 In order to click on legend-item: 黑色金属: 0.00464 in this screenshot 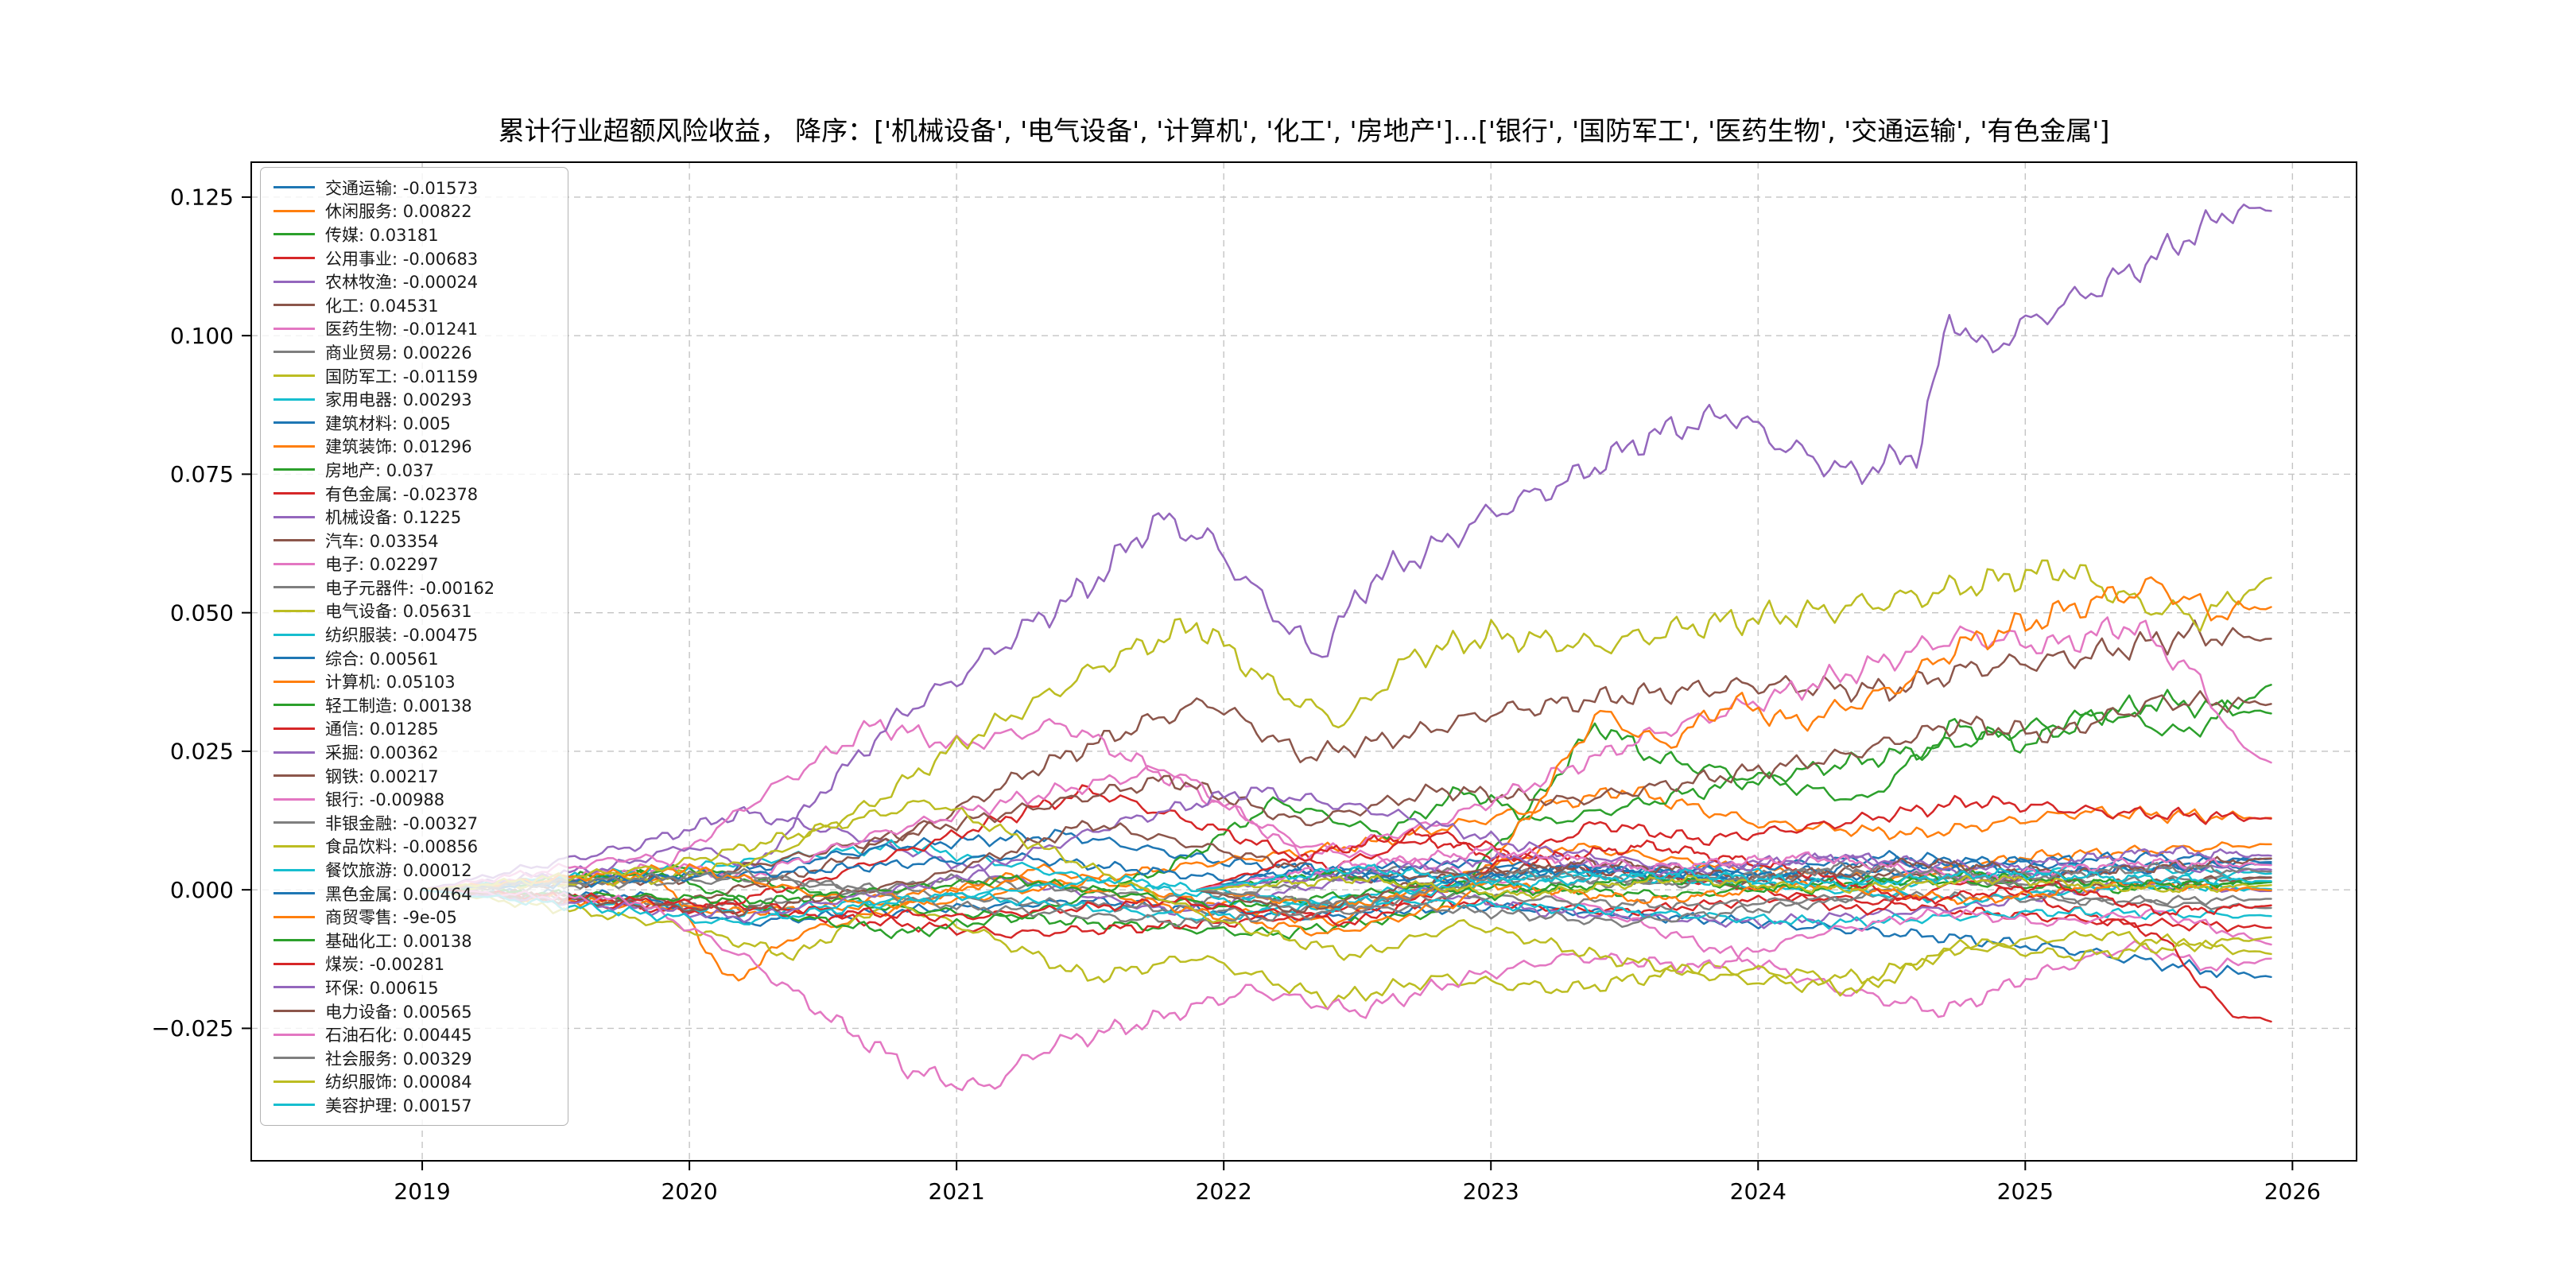, I will do `click(415, 894)`.